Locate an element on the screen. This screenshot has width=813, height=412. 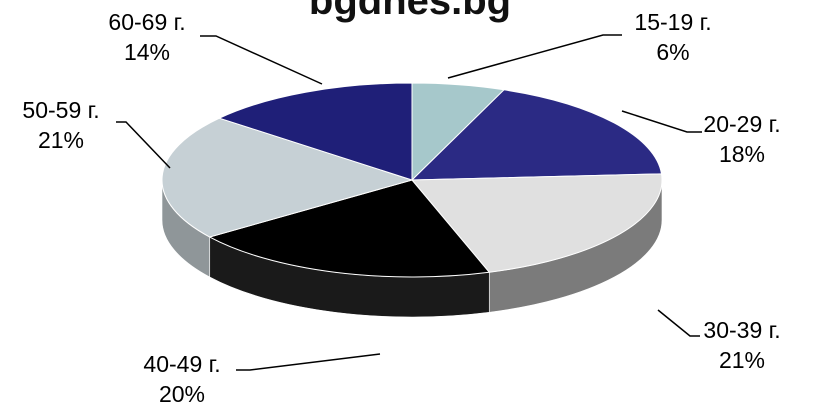
chart-title: bgdnes.bg is located at coordinates (410, 11).